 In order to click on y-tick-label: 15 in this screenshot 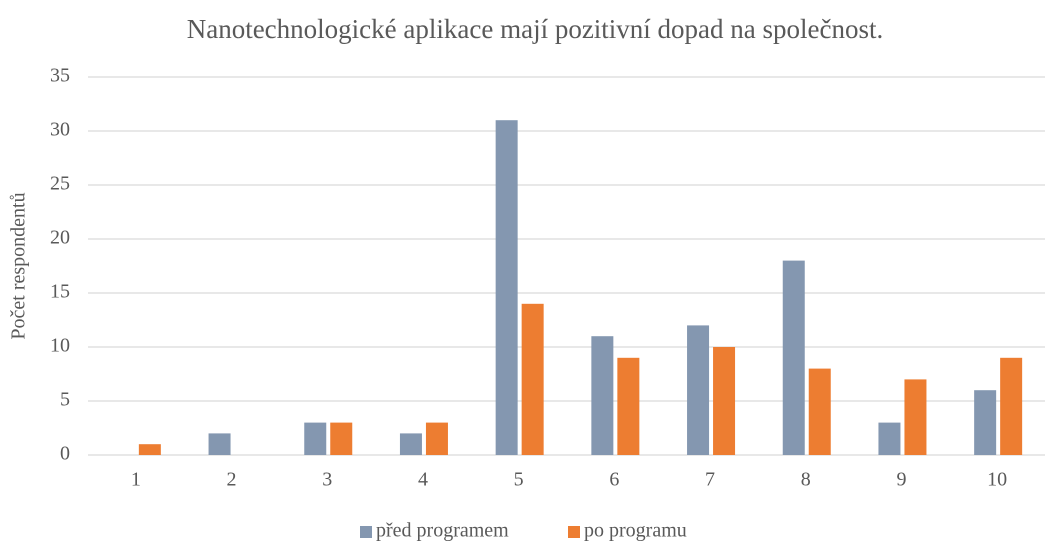, I will do `click(60, 292)`.